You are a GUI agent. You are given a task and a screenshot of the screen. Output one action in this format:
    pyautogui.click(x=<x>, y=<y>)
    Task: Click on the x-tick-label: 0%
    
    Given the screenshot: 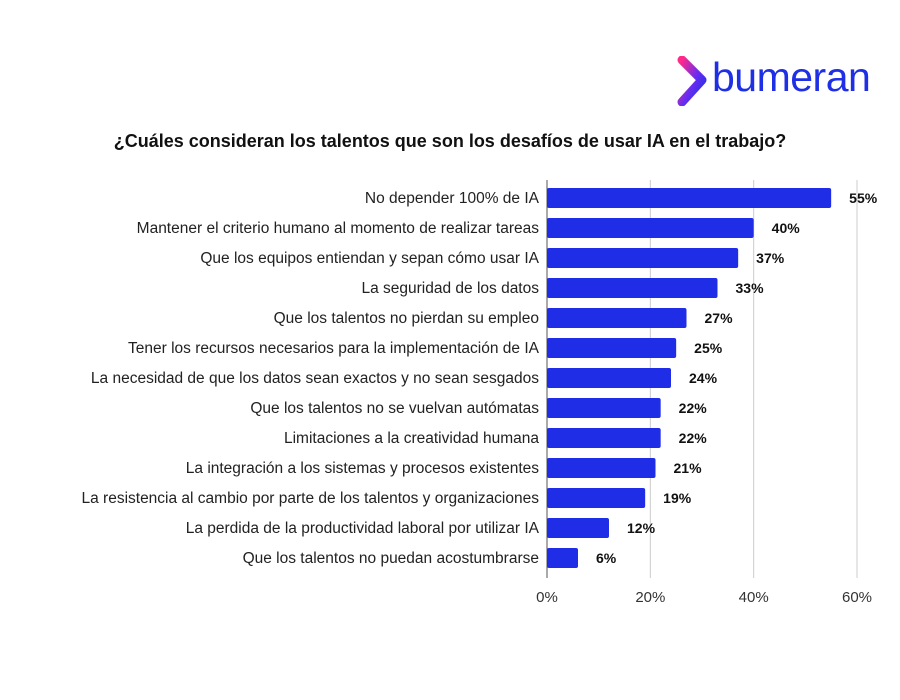 What is the action you would take?
    pyautogui.click(x=547, y=597)
    